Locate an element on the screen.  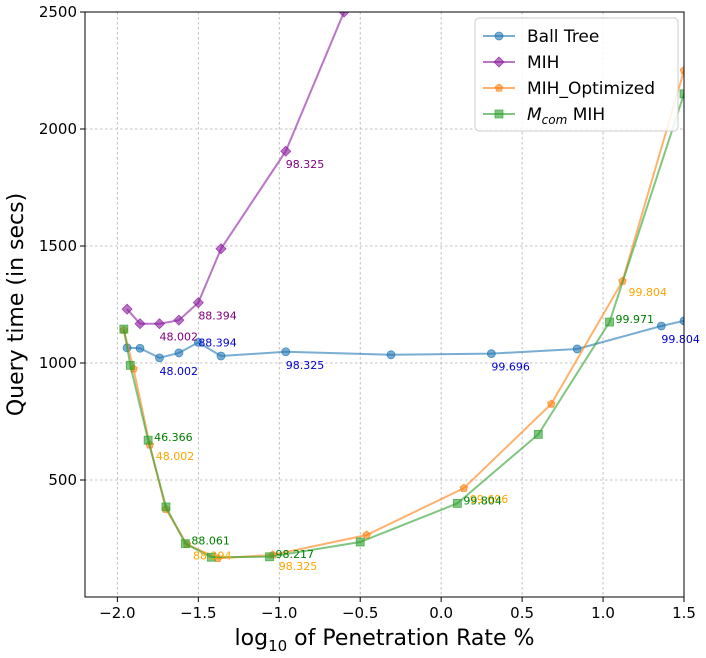
legend-label: MIH_Optimized is located at coordinates (591, 89).